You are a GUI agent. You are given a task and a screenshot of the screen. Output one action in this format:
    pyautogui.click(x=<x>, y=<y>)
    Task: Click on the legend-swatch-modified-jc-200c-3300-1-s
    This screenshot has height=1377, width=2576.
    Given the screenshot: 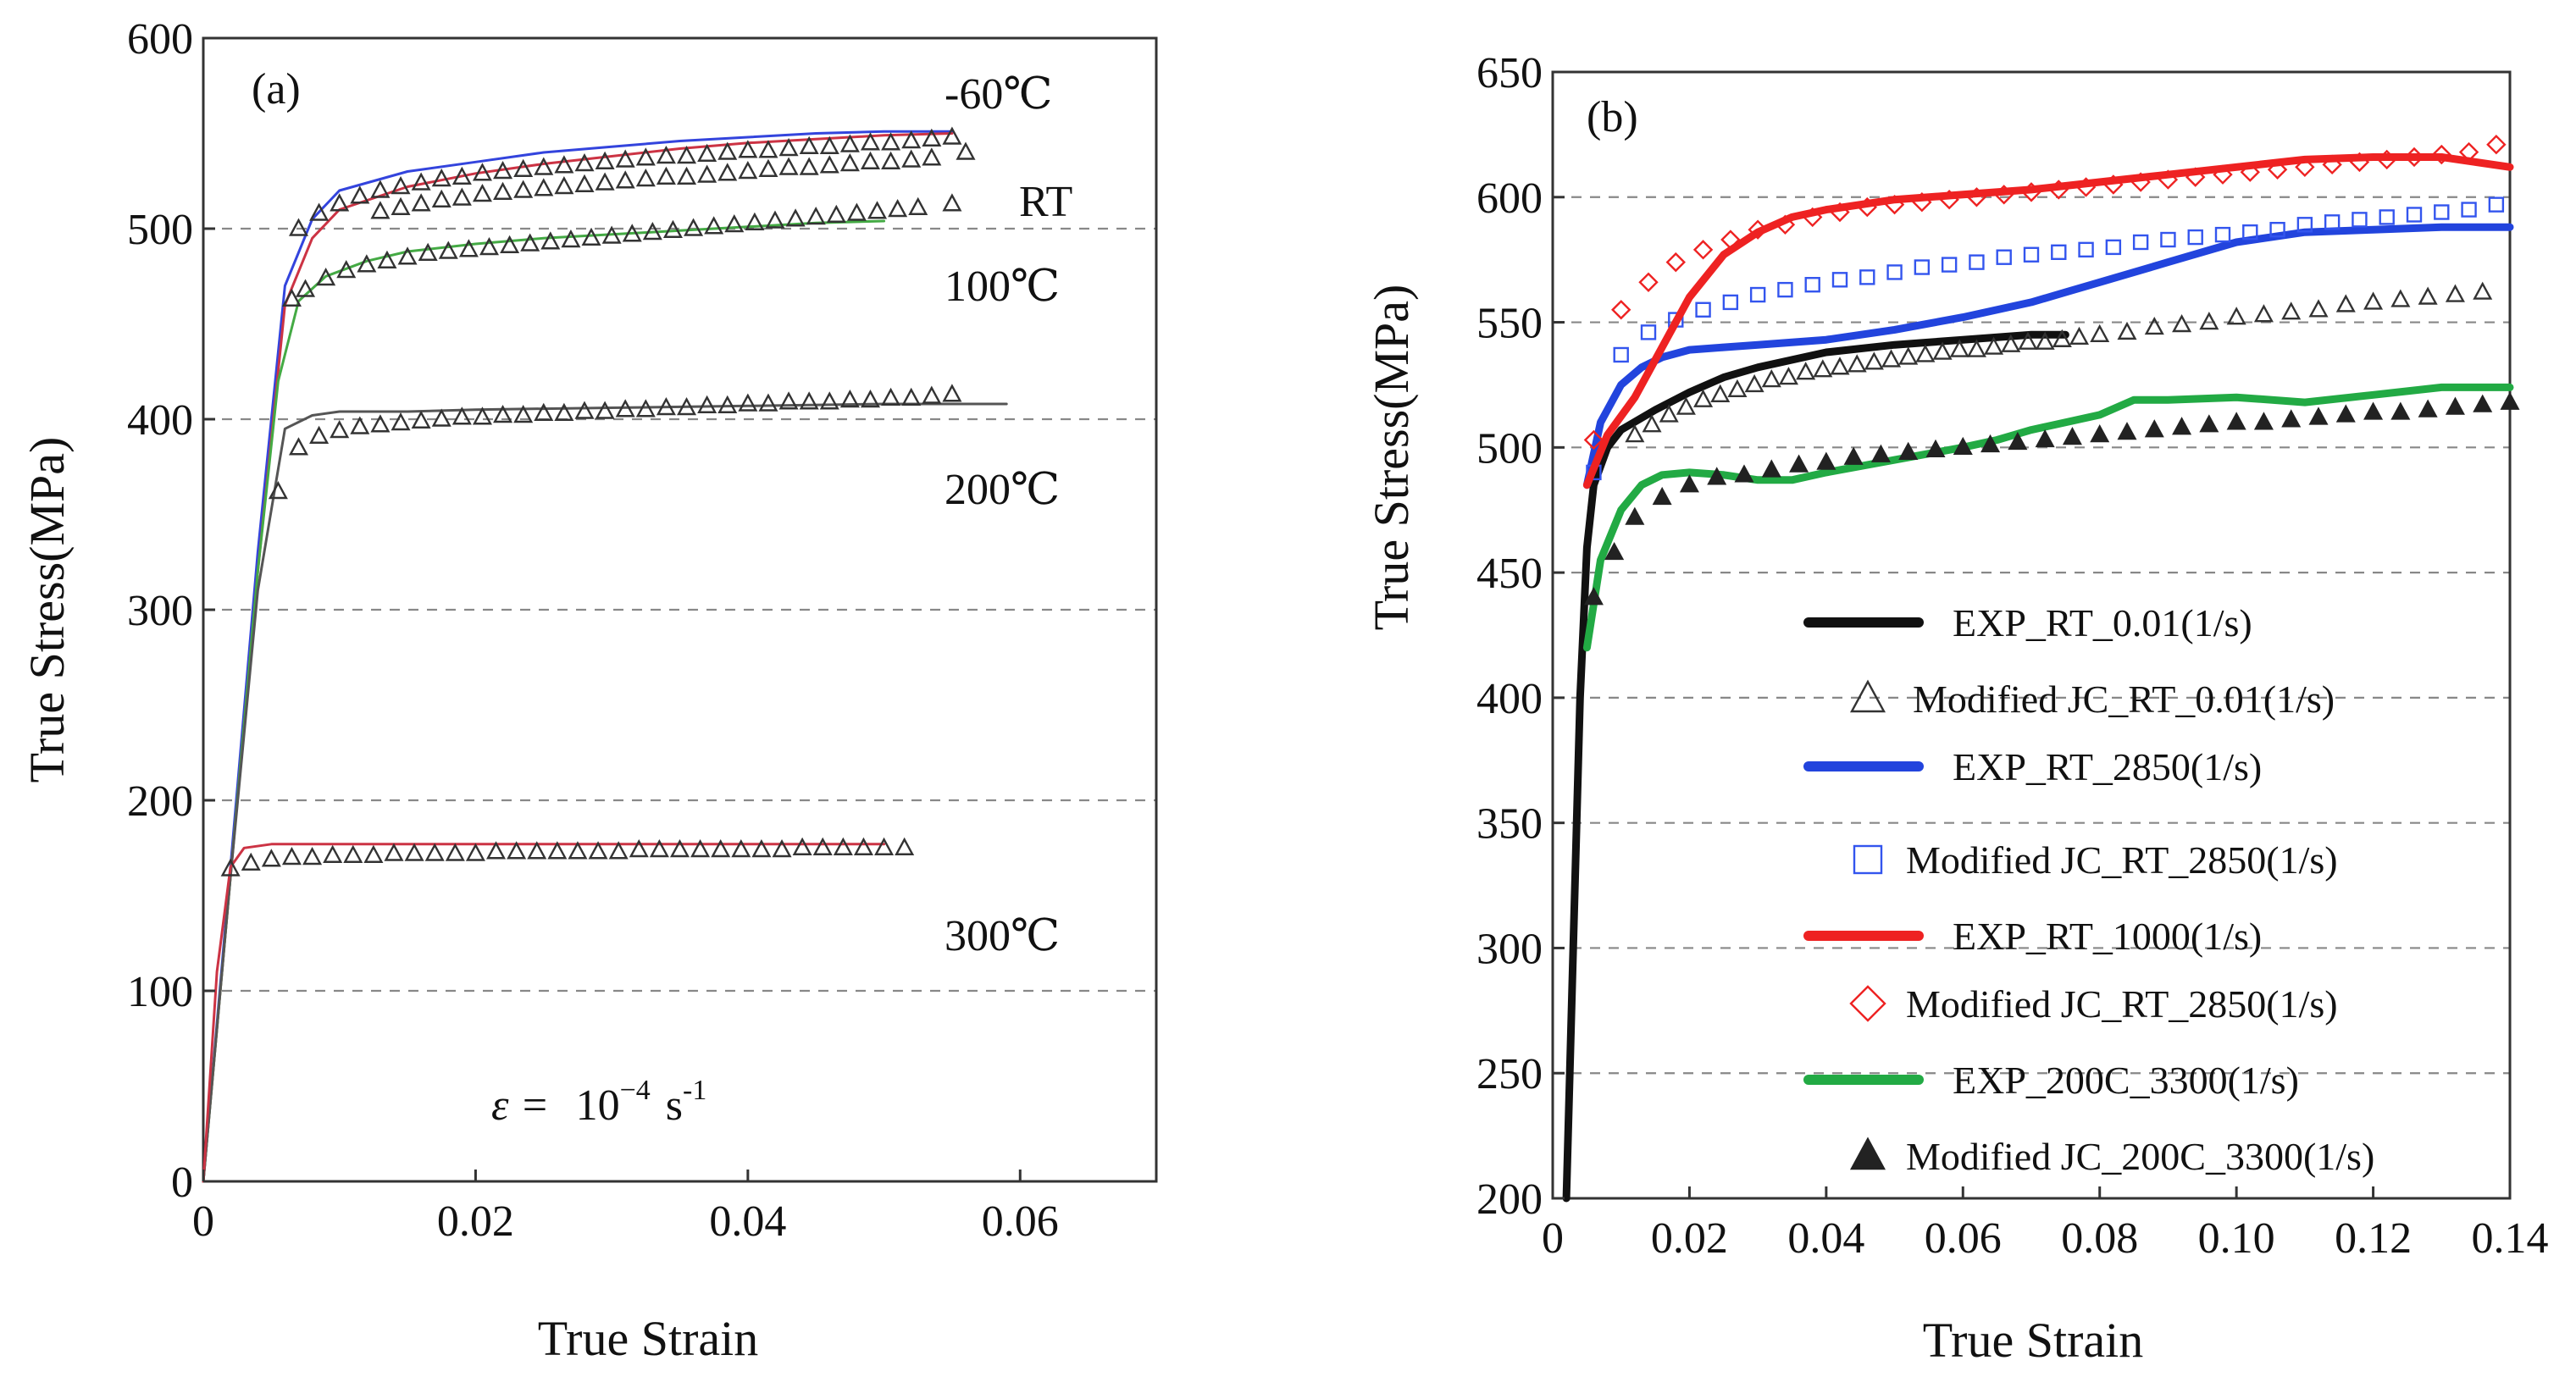 What is the action you would take?
    pyautogui.click(x=1867, y=1153)
    